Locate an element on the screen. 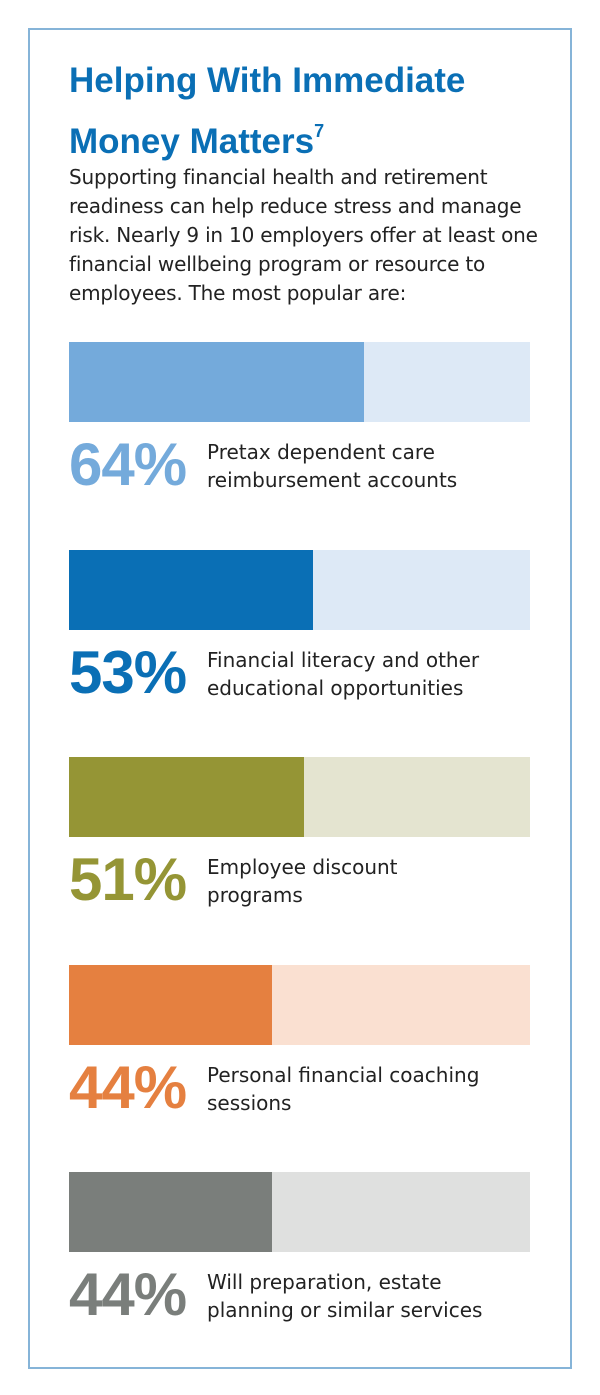 The height and width of the screenshot is (1395, 600). title-text: Helping With Immediate Money Matters is located at coordinates (267, 111).